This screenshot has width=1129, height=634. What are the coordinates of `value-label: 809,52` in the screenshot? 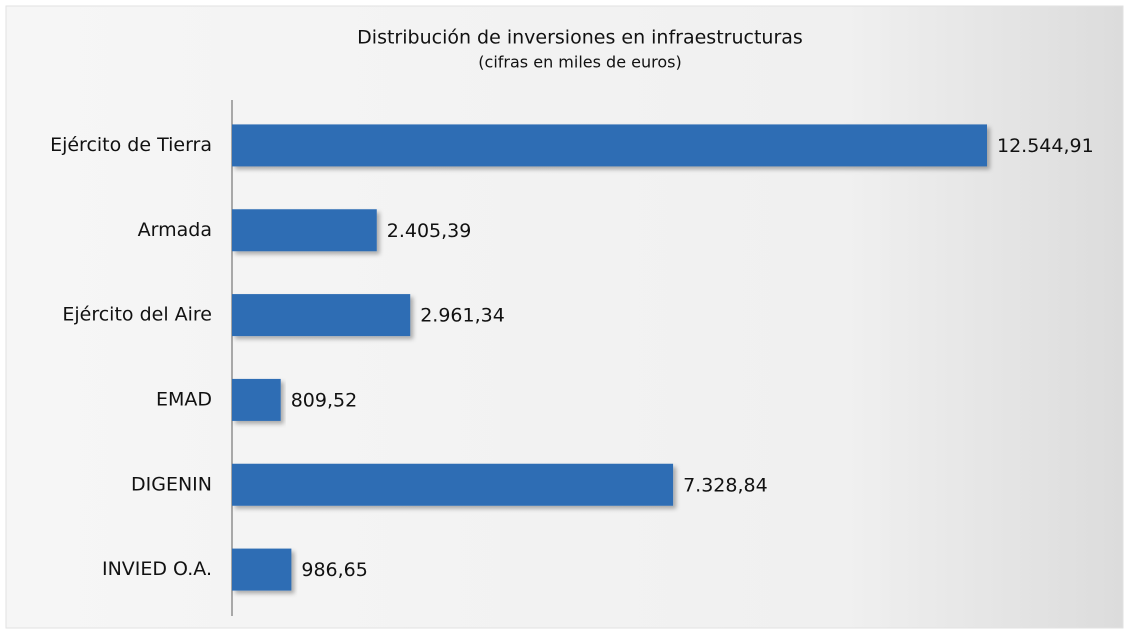 It's located at (324, 400).